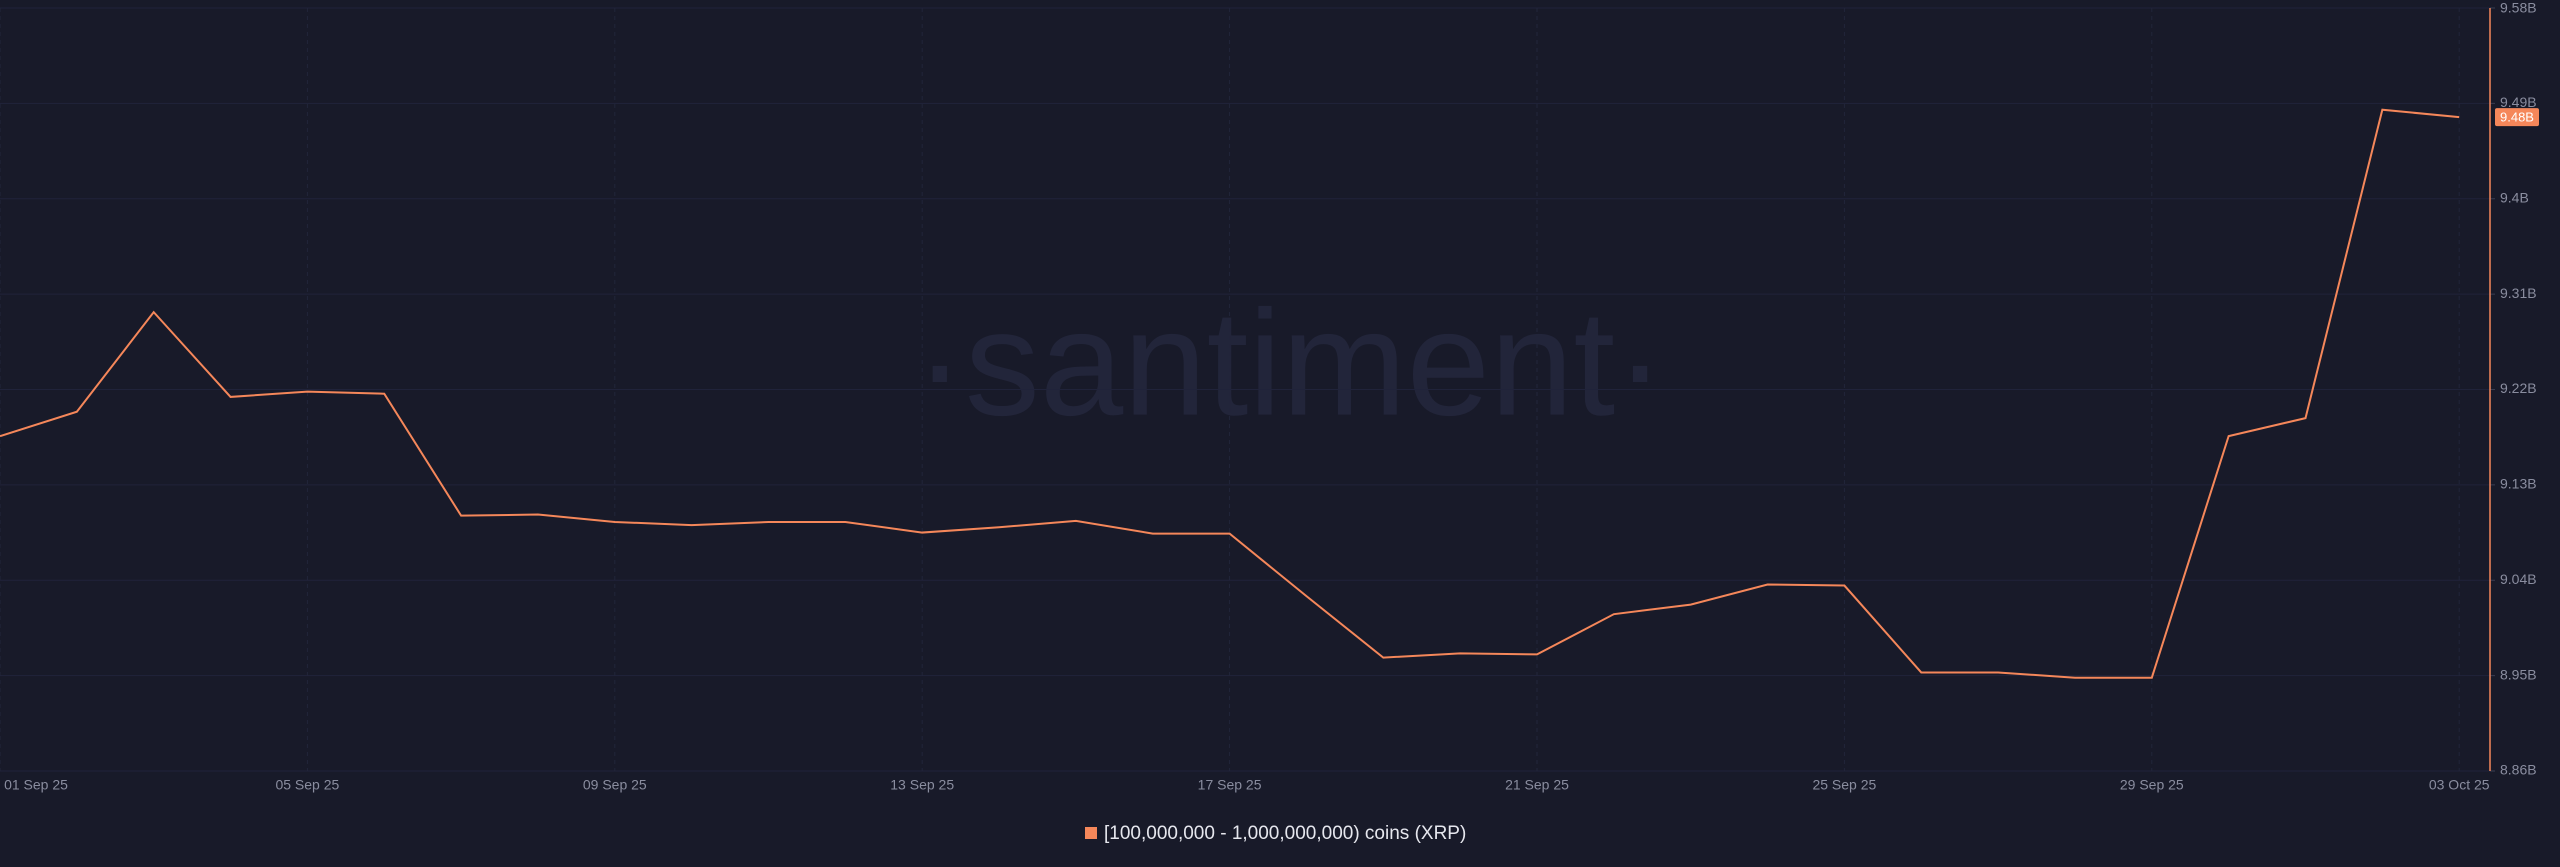 The height and width of the screenshot is (867, 2560). I want to click on x-tick-label: 21 Sep 25, so click(1537, 785).